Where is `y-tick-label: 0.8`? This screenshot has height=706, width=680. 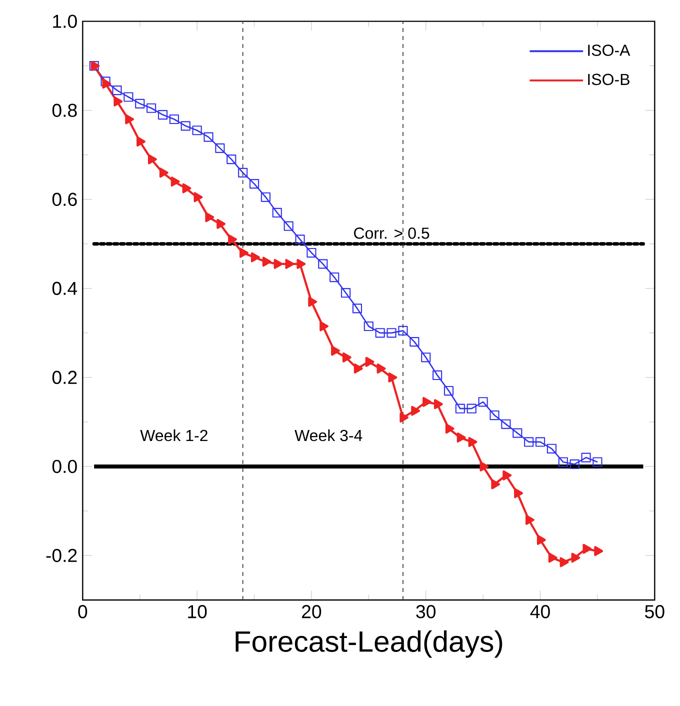 y-tick-label: 0.8 is located at coordinates (64, 110).